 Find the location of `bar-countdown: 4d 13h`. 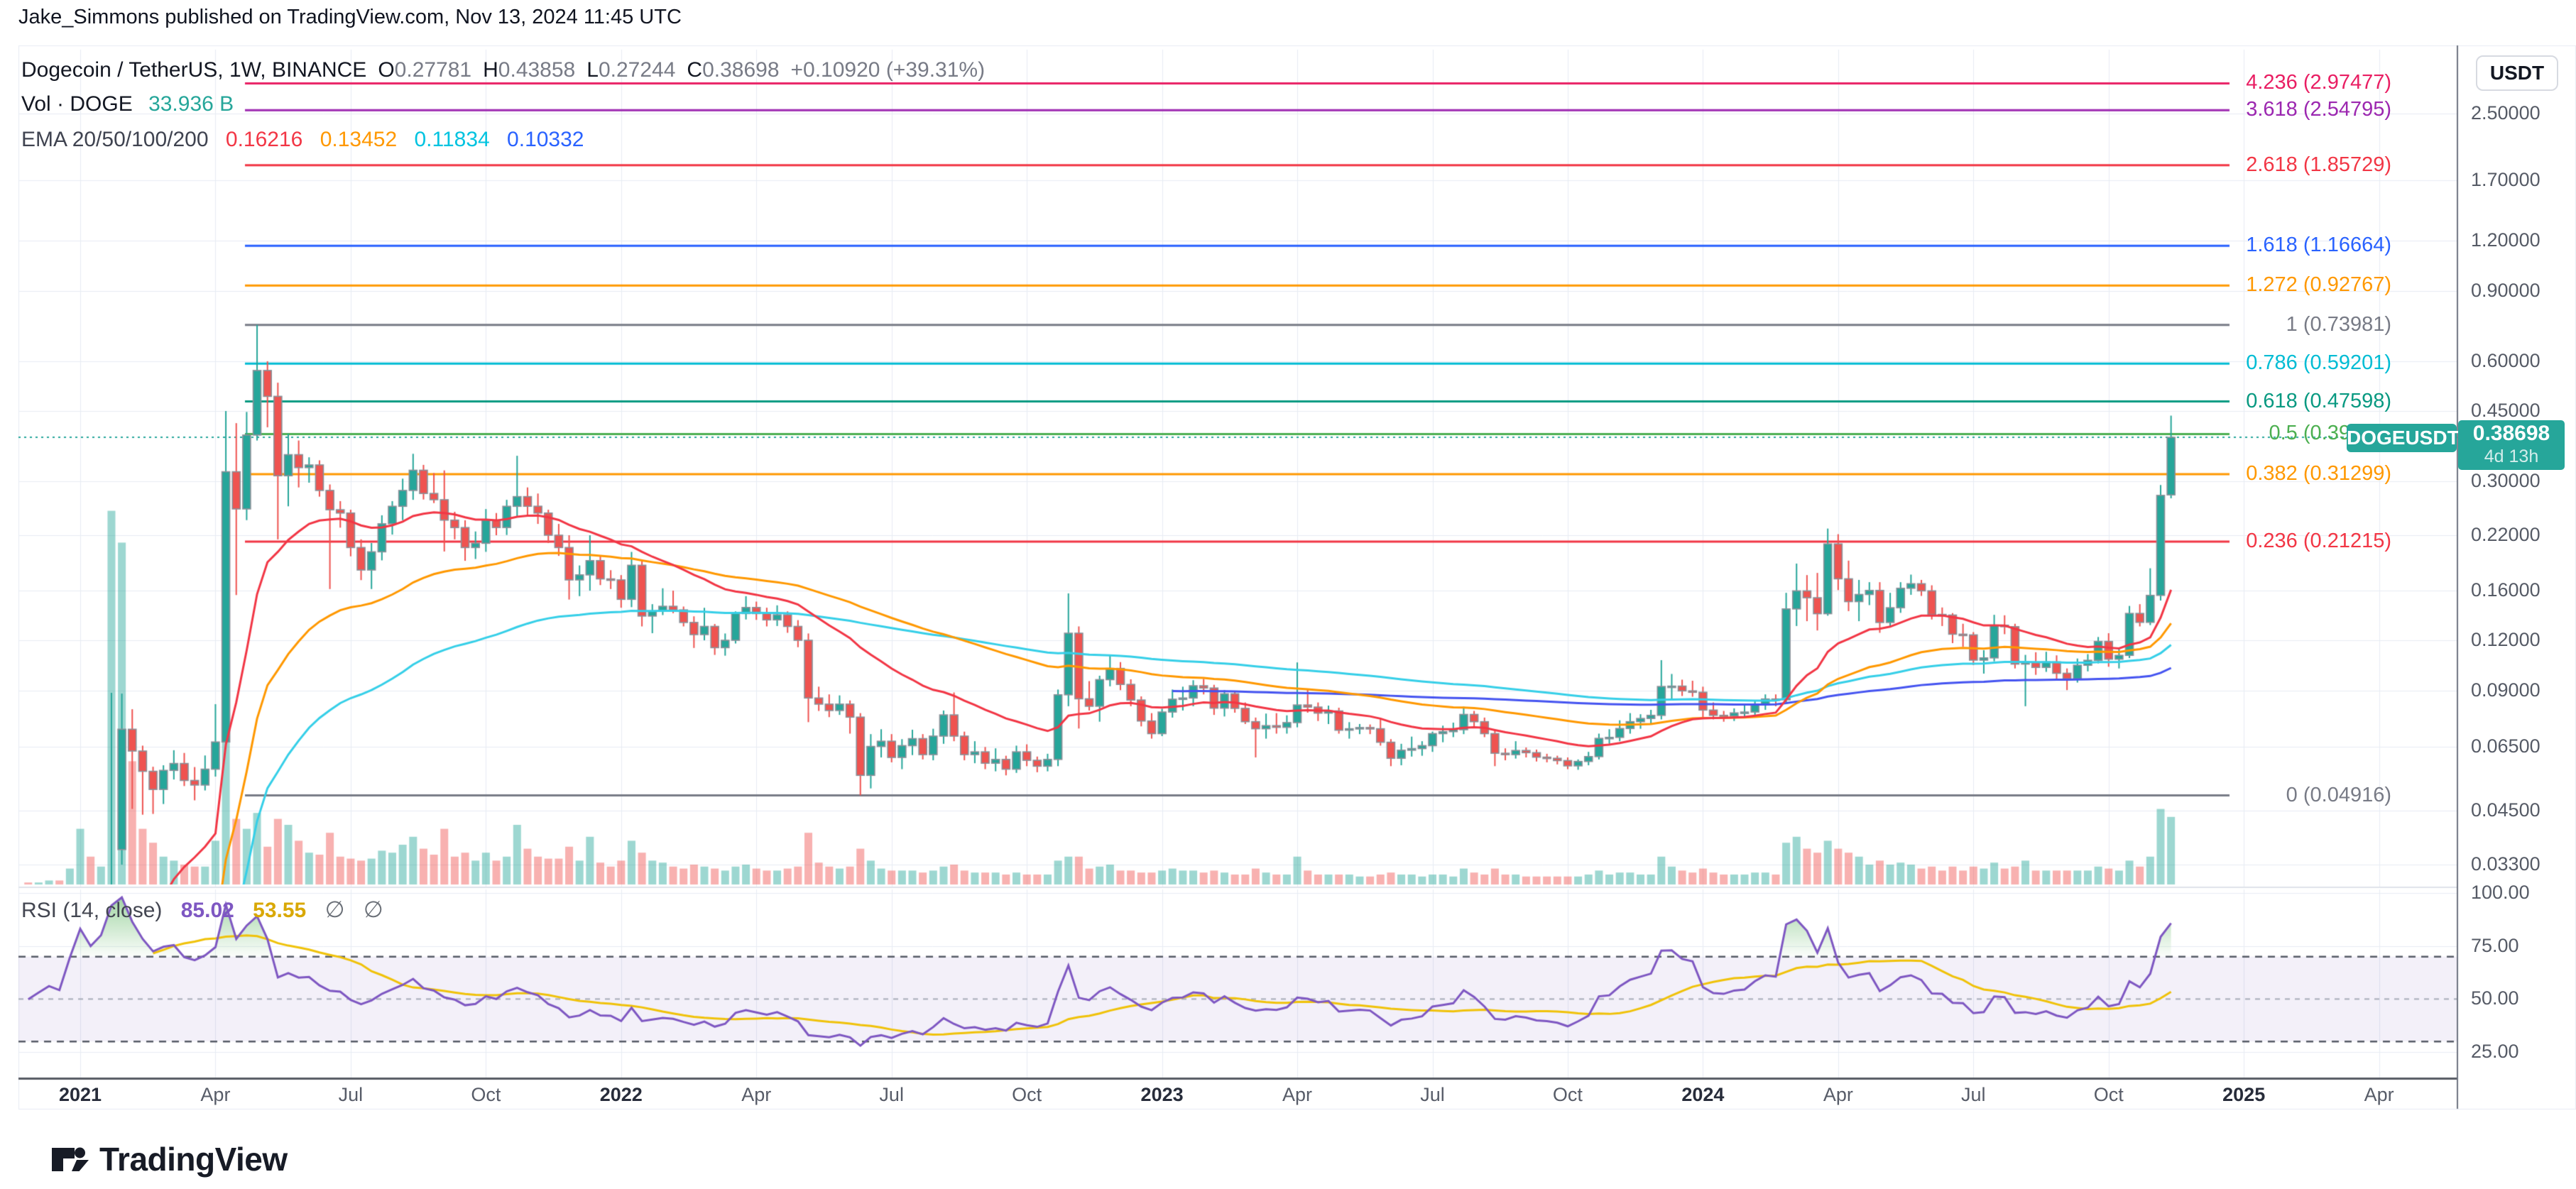

bar-countdown: 4d 13h is located at coordinates (2511, 456).